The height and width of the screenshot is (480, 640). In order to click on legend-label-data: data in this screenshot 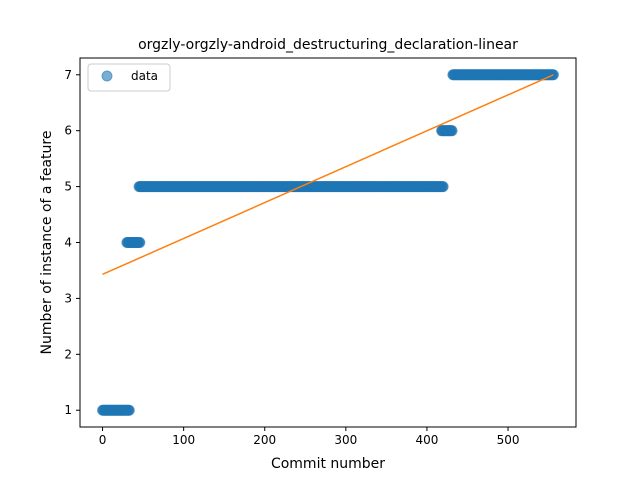, I will do `click(144, 76)`.